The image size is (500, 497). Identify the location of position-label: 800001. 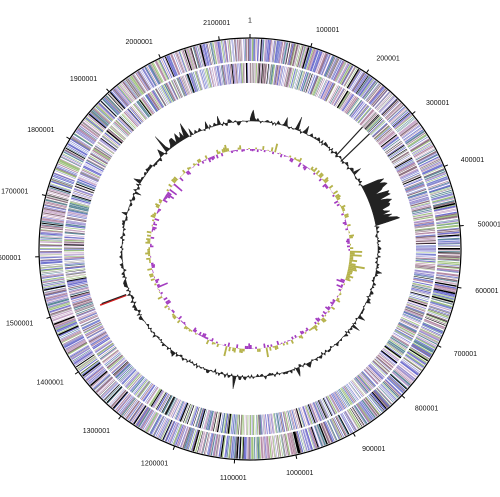
(426, 408).